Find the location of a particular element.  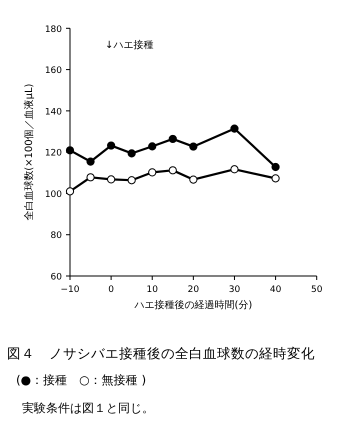

y-axis-title: 全白血球数(×100個／血液μL) is located at coordinates (29, 152).